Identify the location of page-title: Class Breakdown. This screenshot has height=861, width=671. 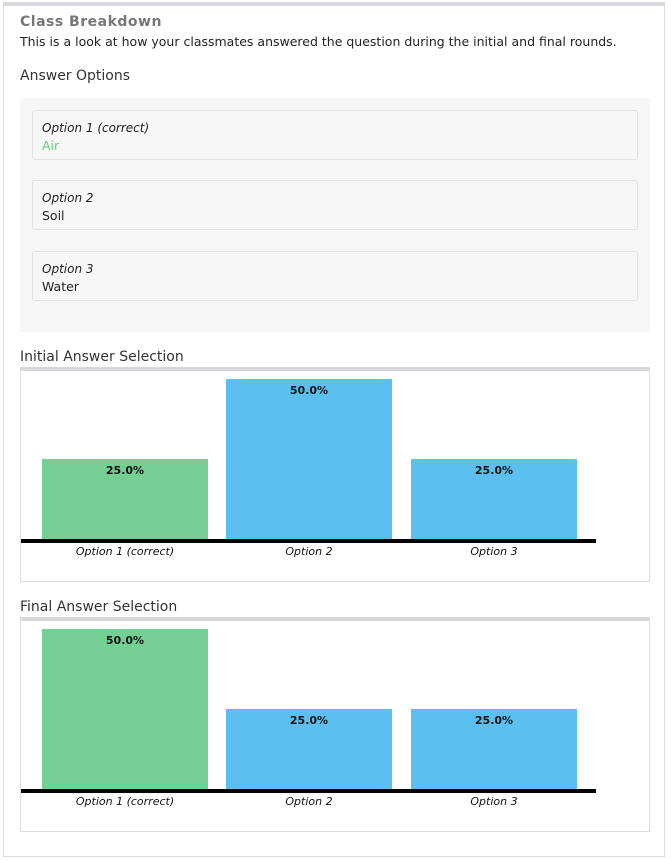
(91, 22).